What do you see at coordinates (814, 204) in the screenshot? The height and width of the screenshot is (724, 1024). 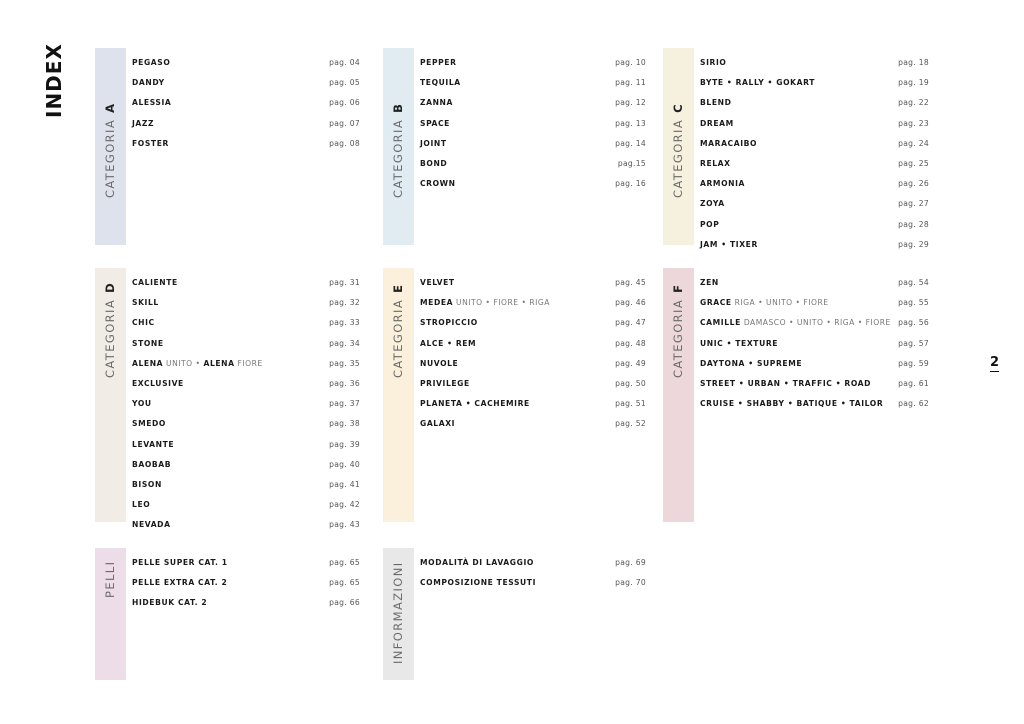 I see `index-entry: ZOYA pag. 27` at bounding box center [814, 204].